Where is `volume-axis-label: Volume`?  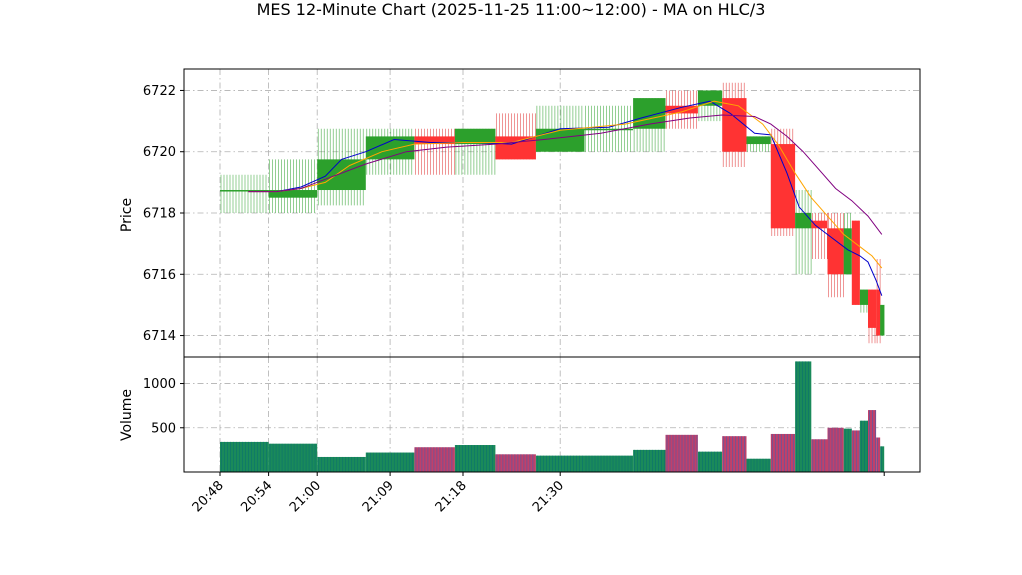 volume-axis-label: Volume is located at coordinates (127, 415).